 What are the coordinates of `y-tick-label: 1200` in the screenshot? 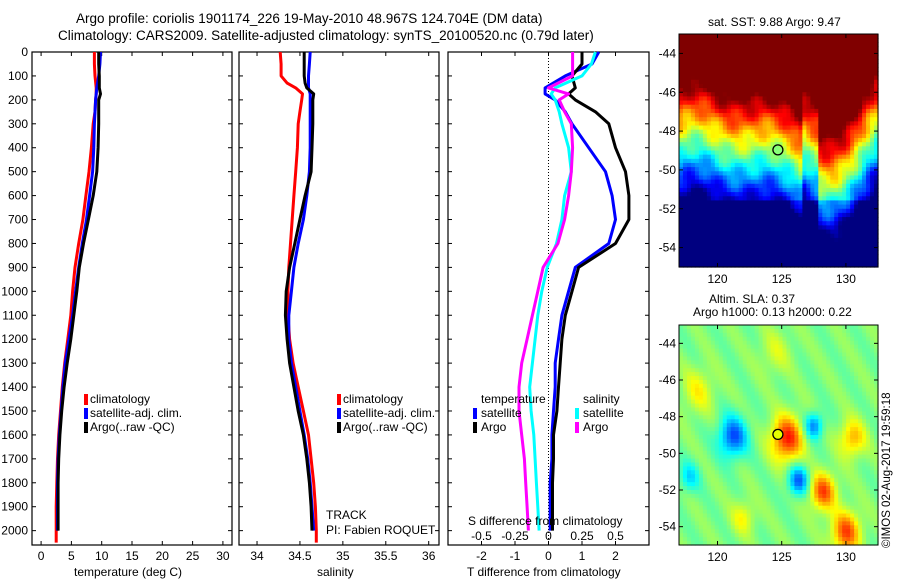 It's located at (14, 339).